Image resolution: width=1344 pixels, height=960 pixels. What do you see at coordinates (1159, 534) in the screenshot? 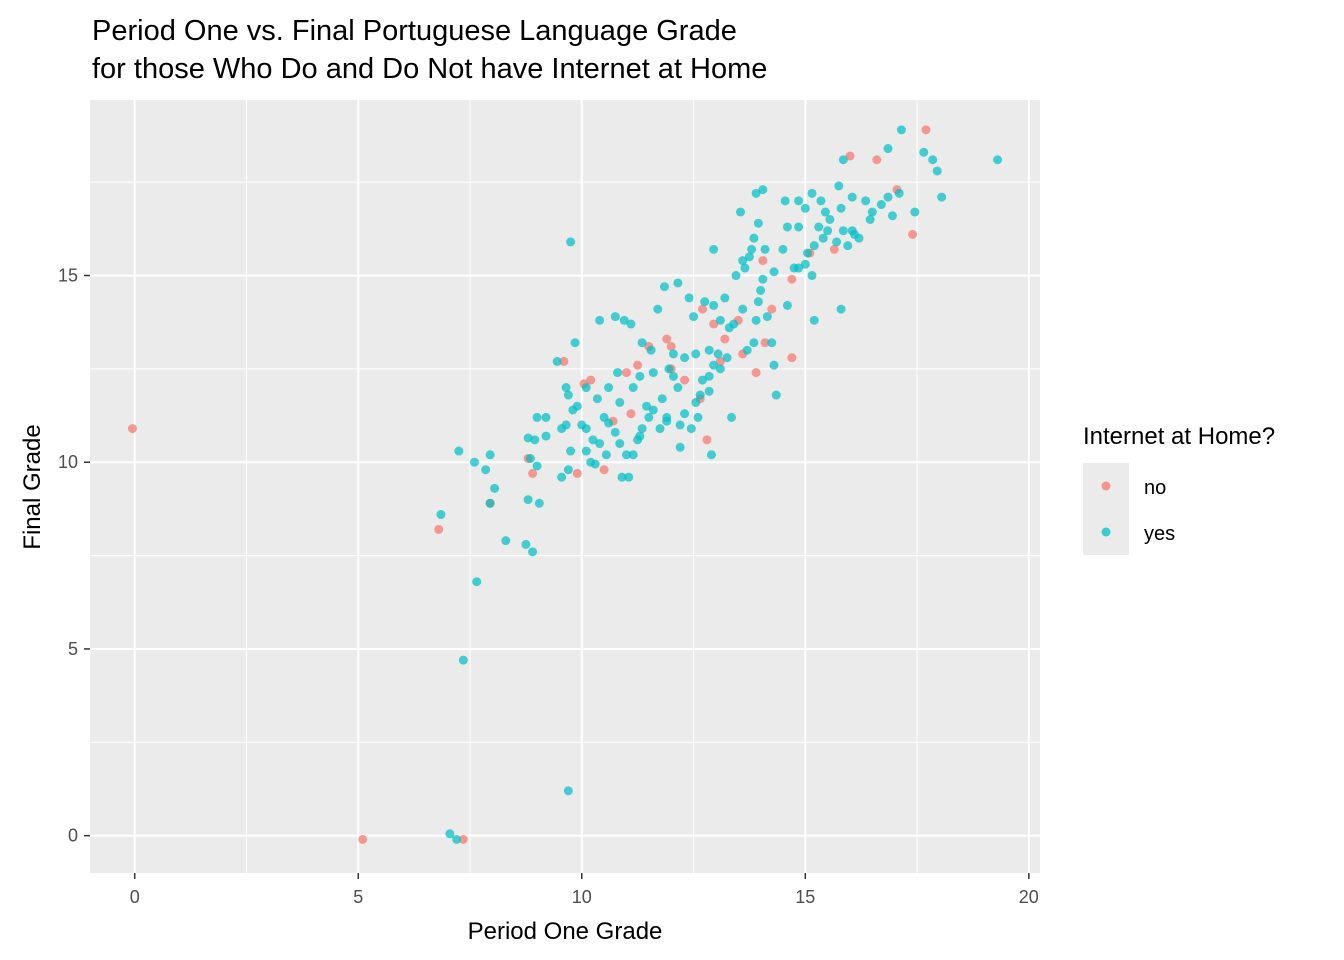
I see `legend-label-yes: yes` at bounding box center [1159, 534].